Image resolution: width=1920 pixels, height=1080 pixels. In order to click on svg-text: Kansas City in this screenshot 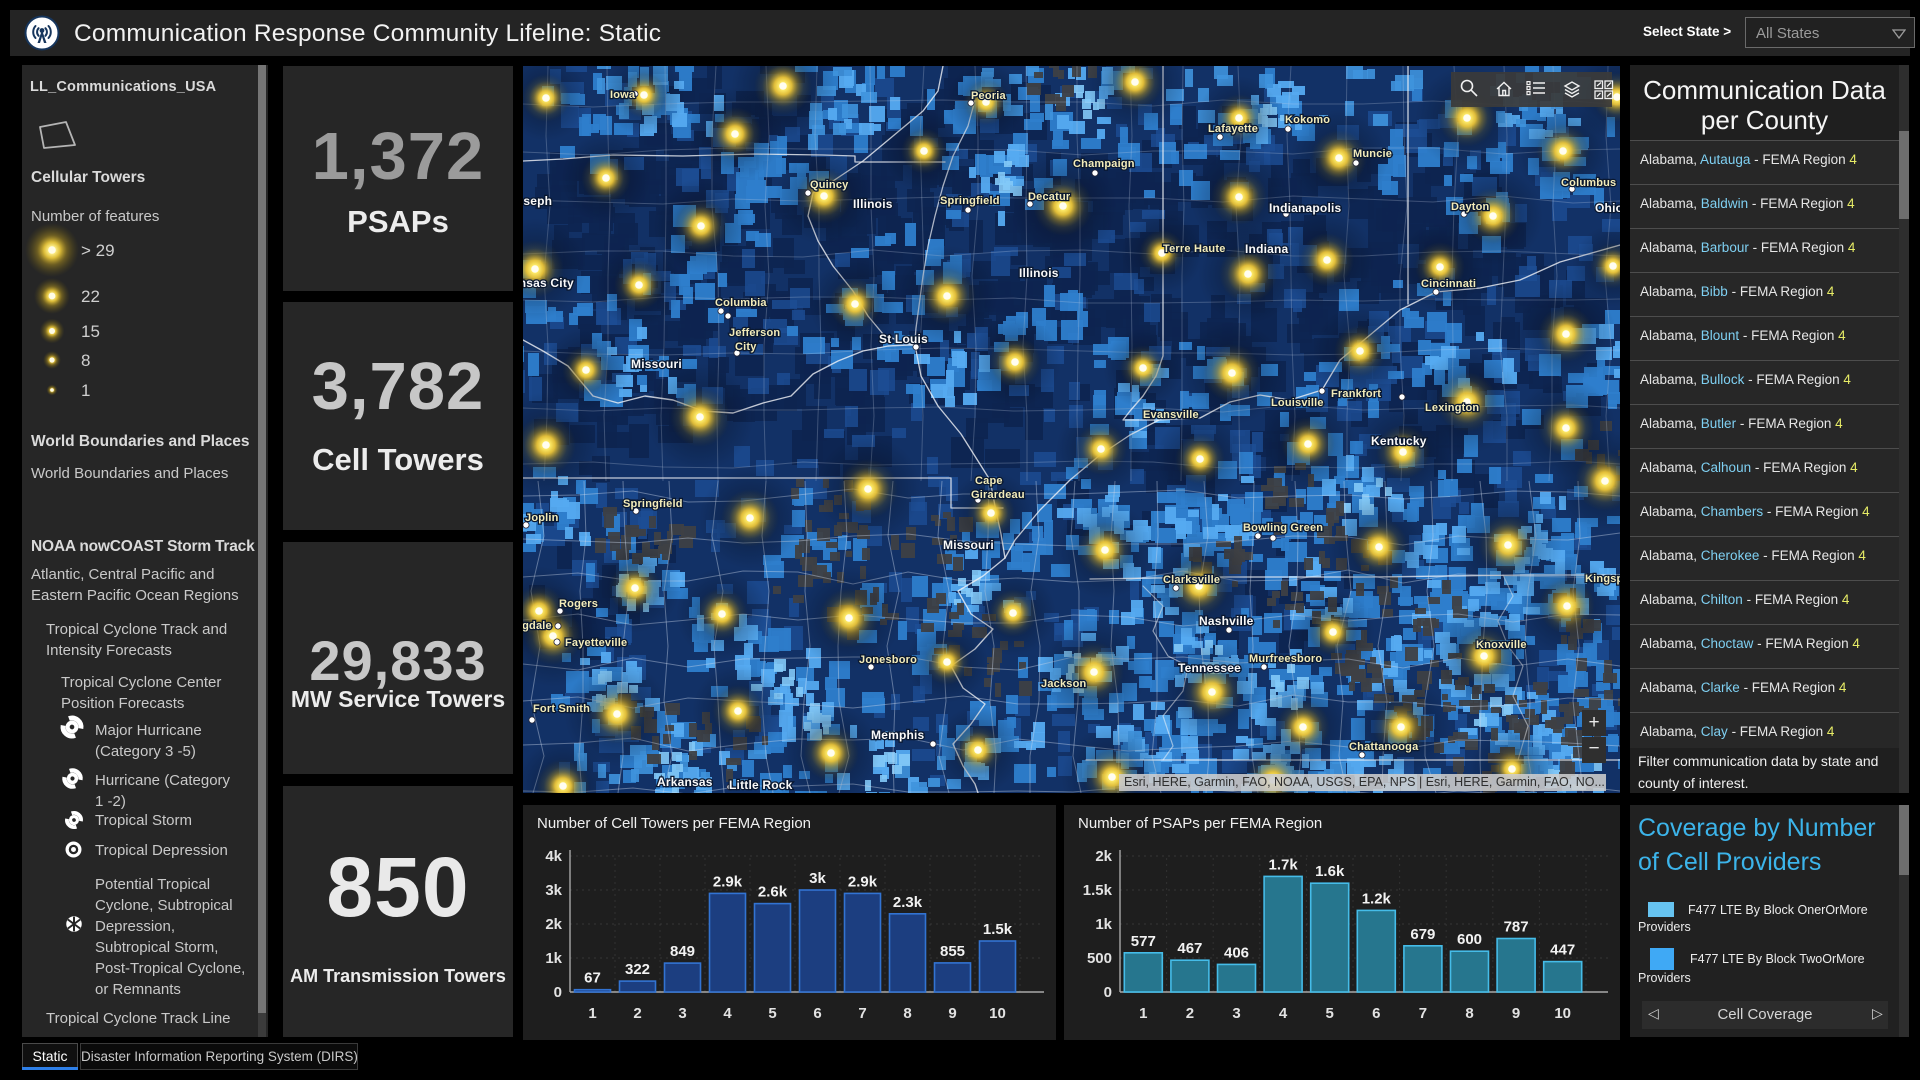, I will do `click(548, 283)`.